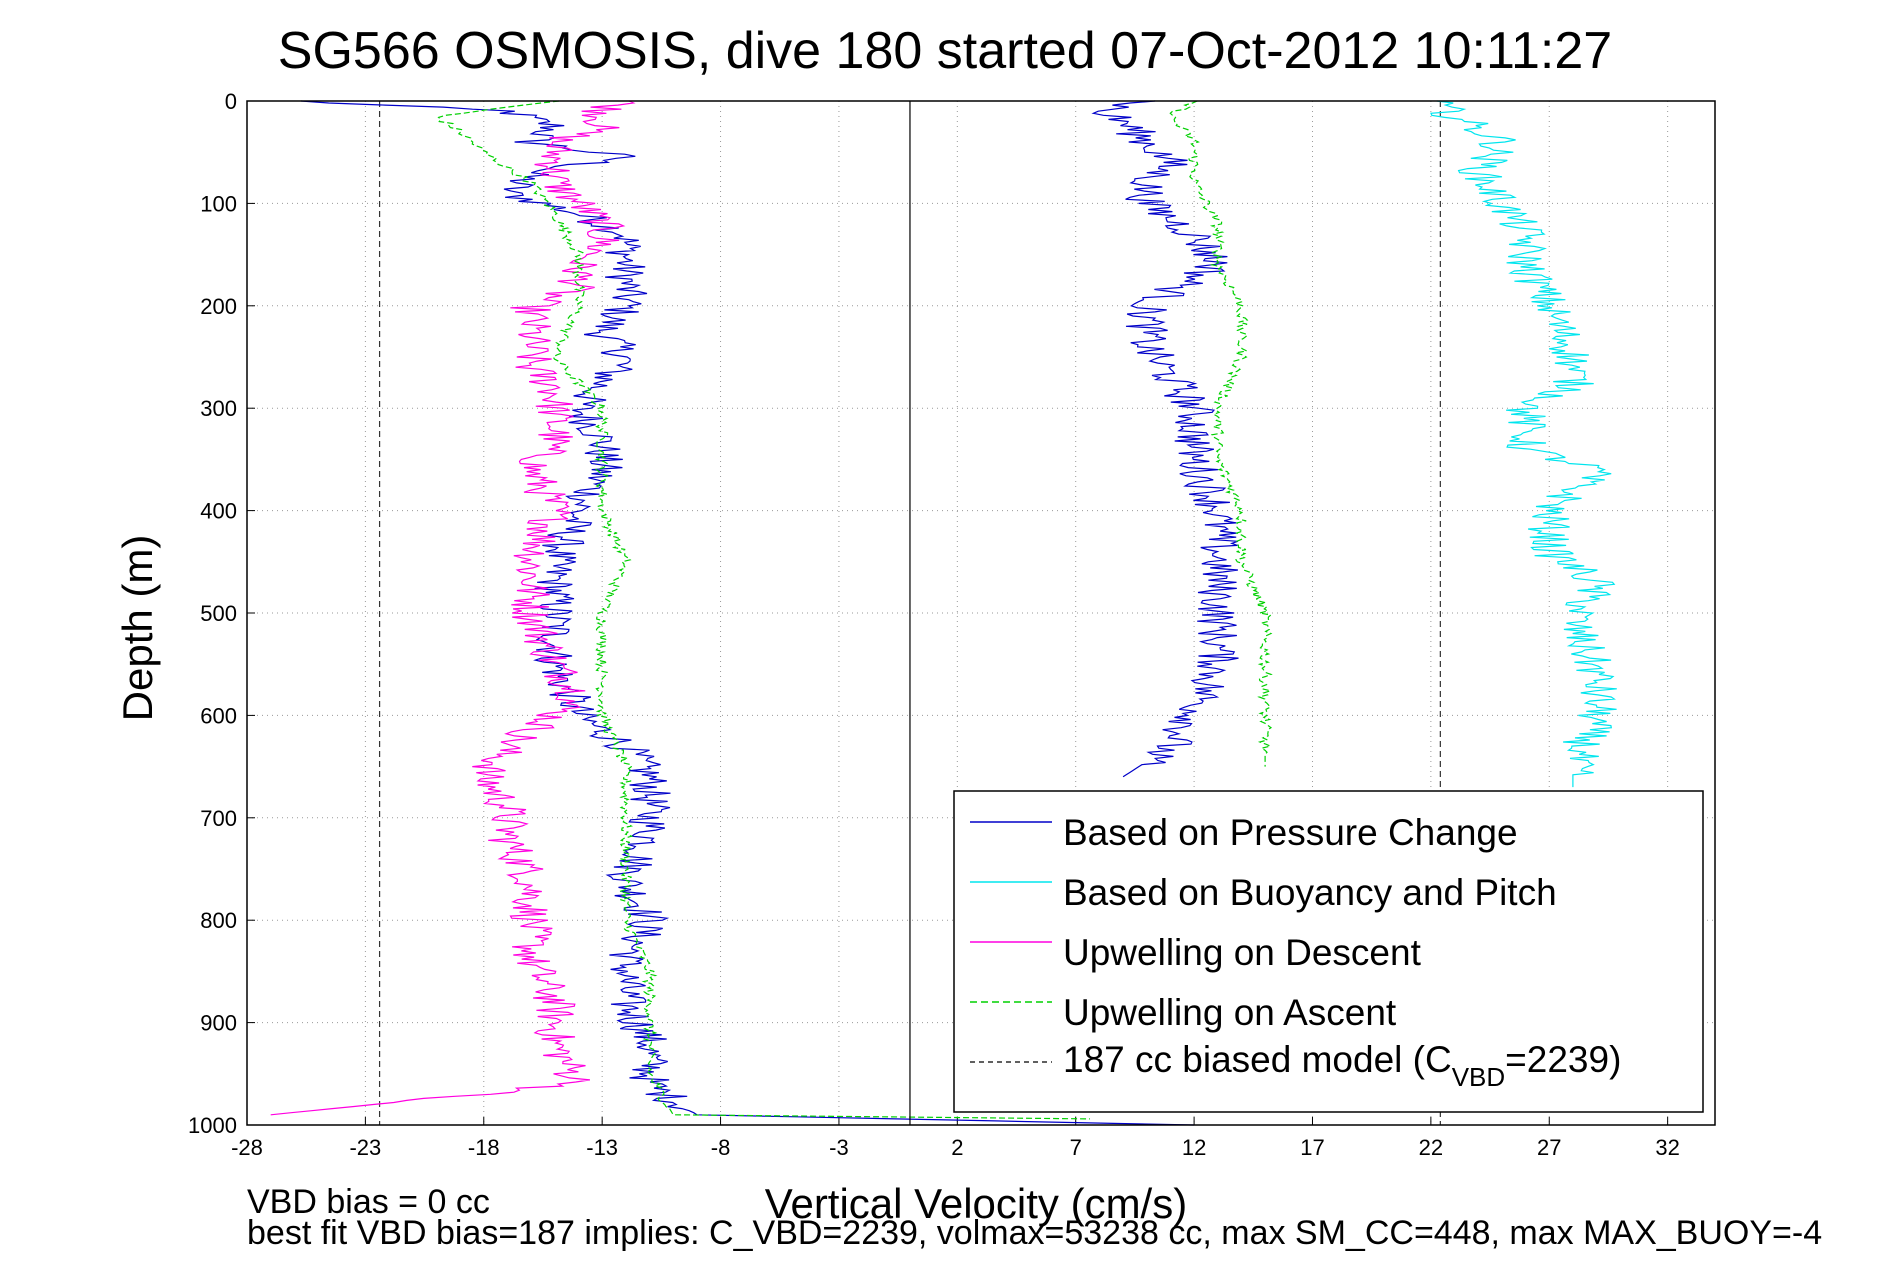 This screenshot has width=1891, height=1262. What do you see at coordinates (1310, 892) in the screenshot?
I see `legend-label-buoyancy: Based on Buoyancy and Pitch` at bounding box center [1310, 892].